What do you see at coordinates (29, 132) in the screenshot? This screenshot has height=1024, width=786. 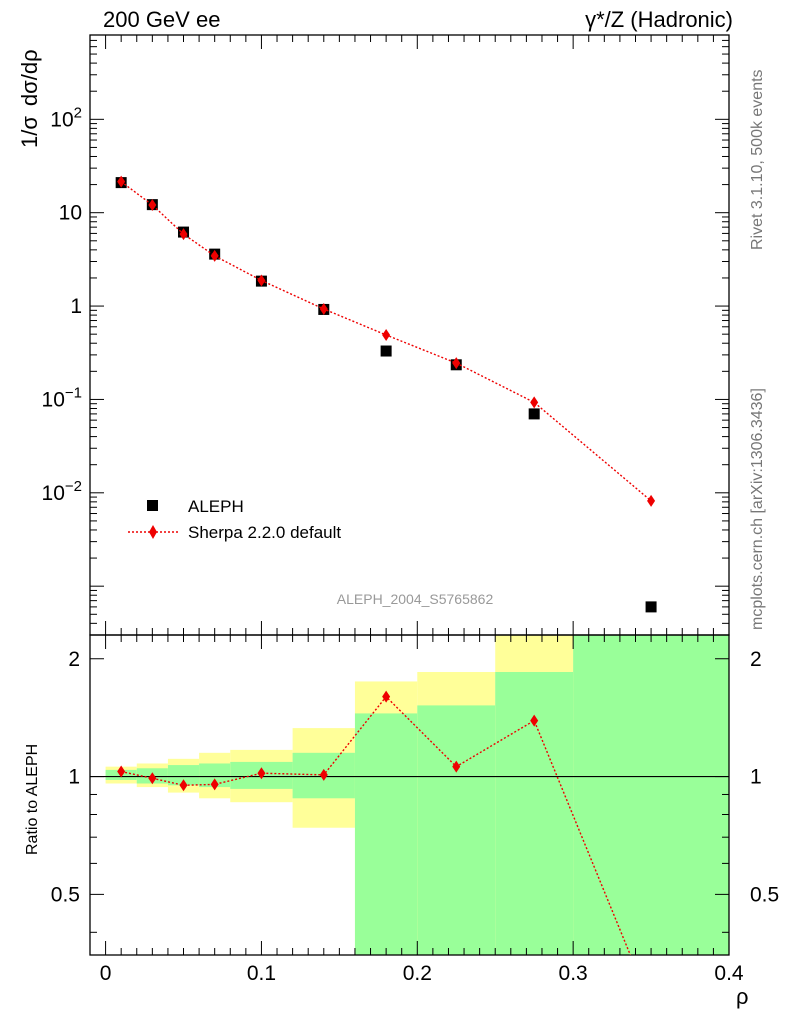 I see `main-ylabel-norm: 1/σ` at bounding box center [29, 132].